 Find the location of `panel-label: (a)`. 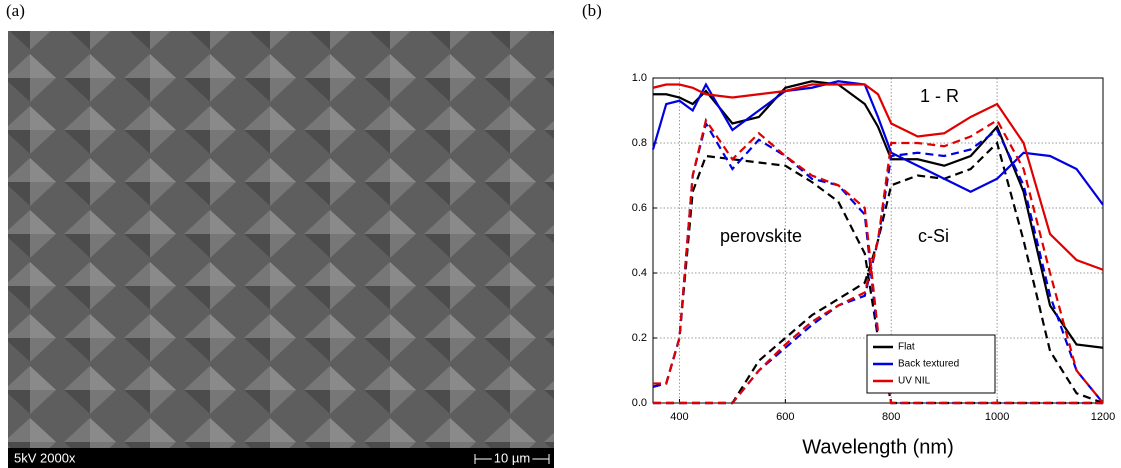

panel-label: (a) is located at coordinates (15, 10).